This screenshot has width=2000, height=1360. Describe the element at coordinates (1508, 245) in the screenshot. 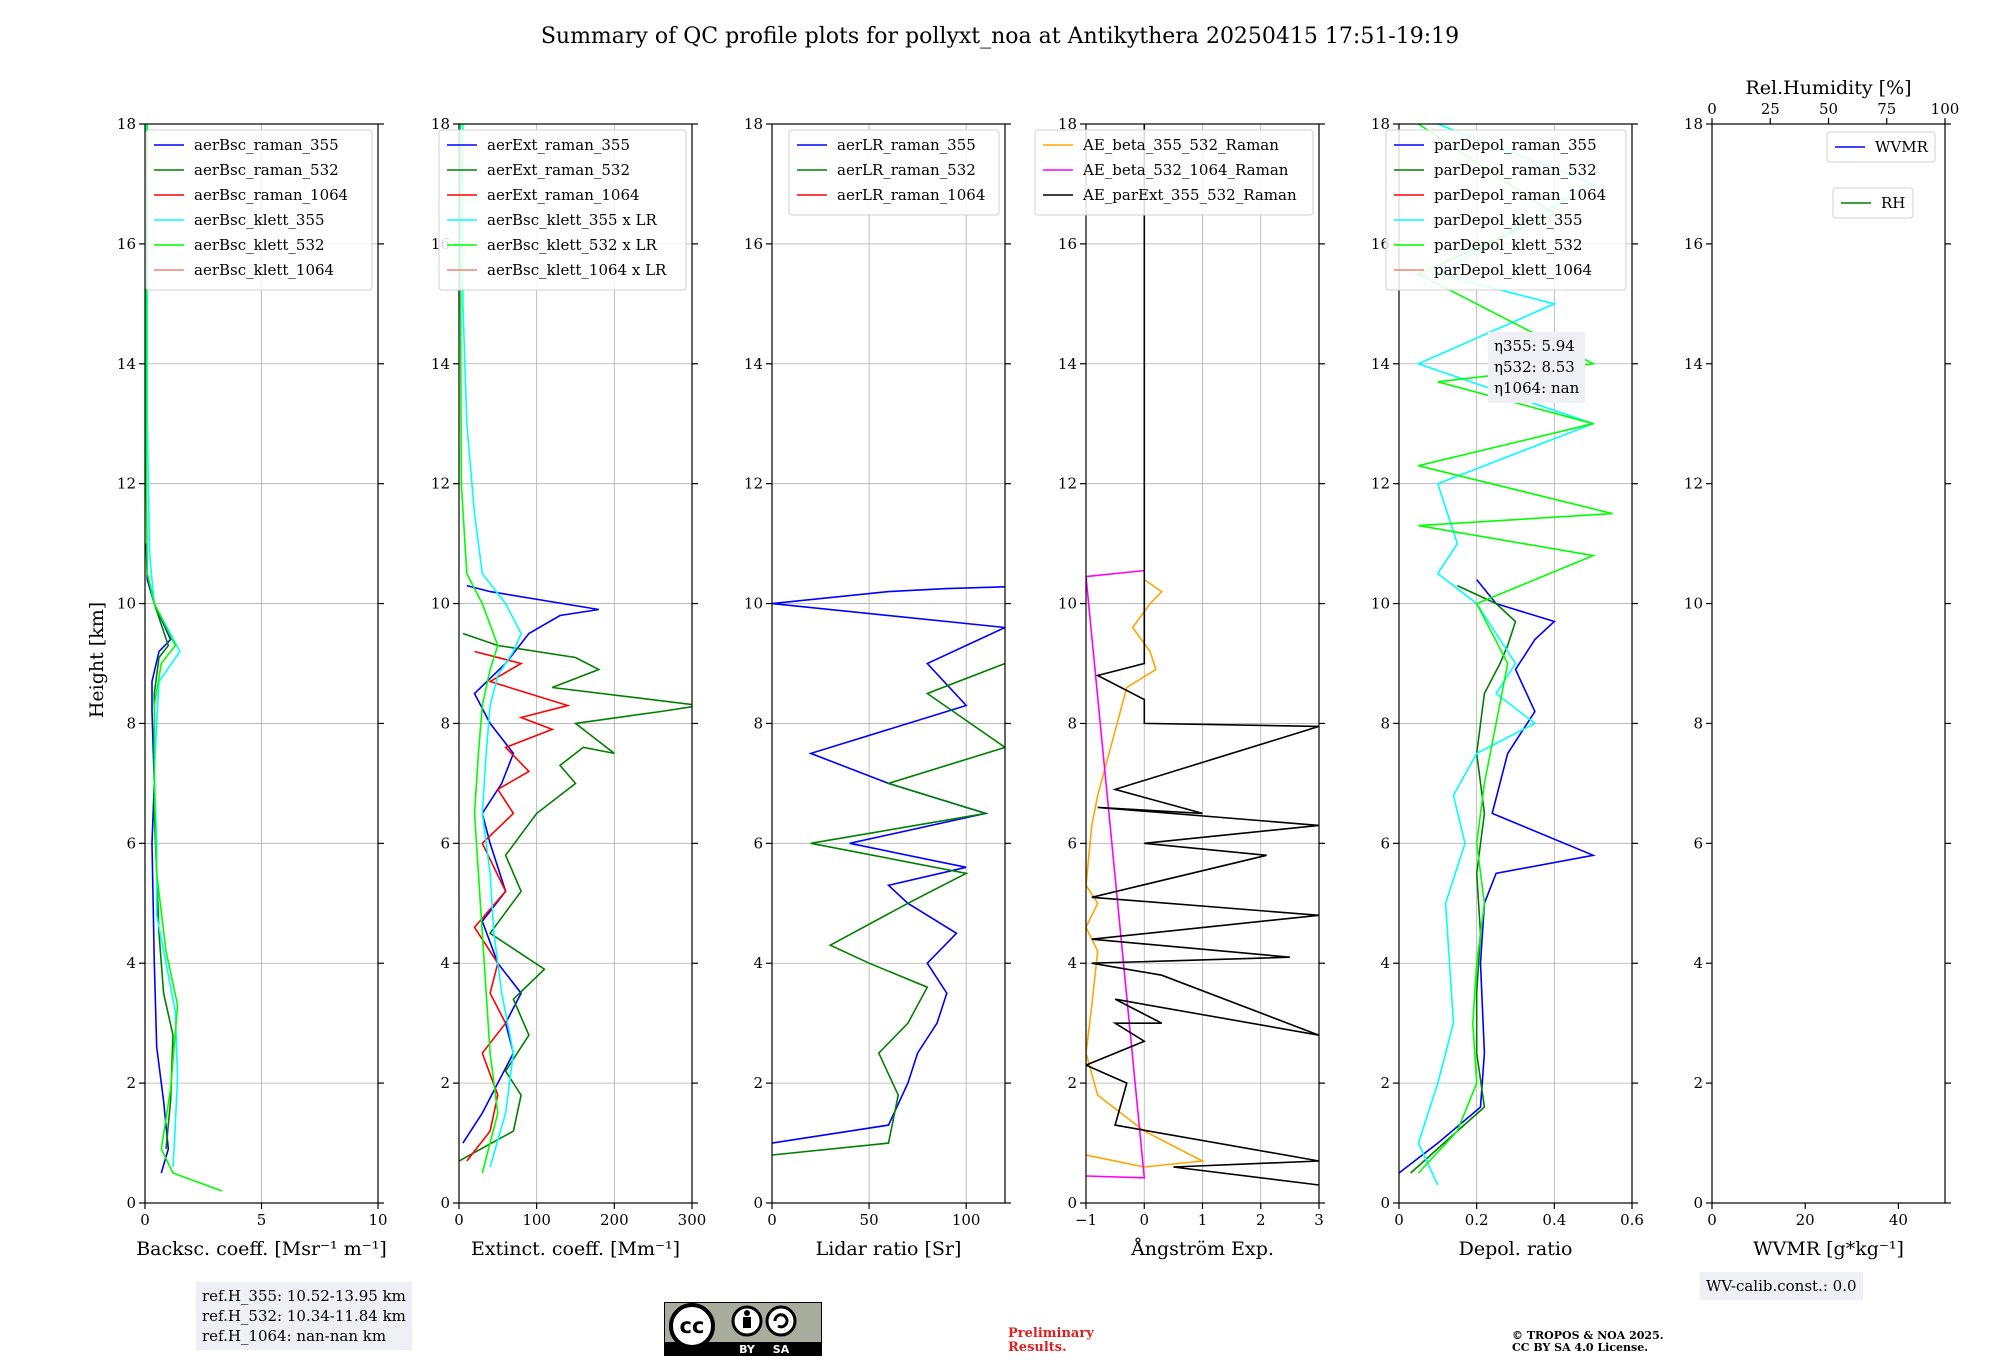

I see `legend-label: parDepol_klett_532` at that location.